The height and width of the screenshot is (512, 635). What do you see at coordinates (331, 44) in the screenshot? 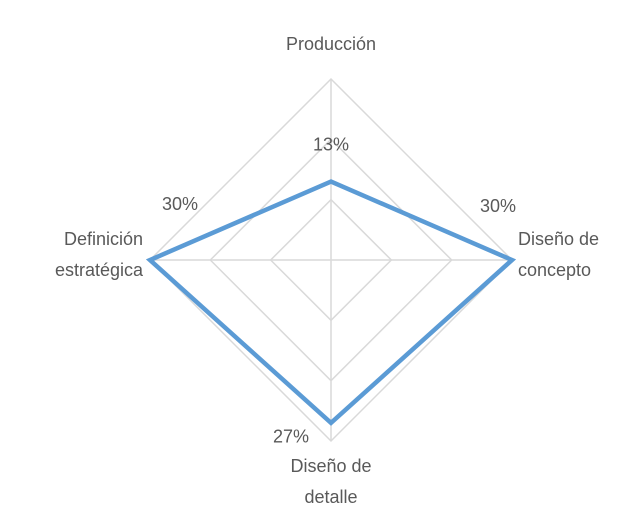
I see `category-label: Producción` at bounding box center [331, 44].